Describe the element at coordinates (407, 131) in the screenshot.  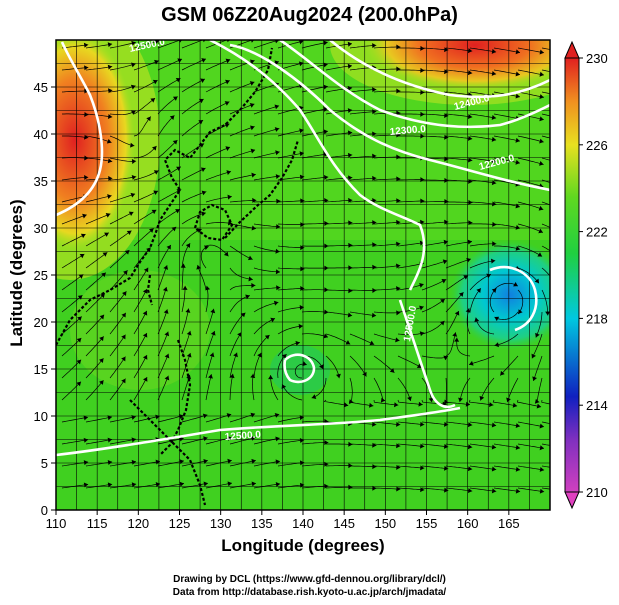
I see `contour-label: 12300.0` at that location.